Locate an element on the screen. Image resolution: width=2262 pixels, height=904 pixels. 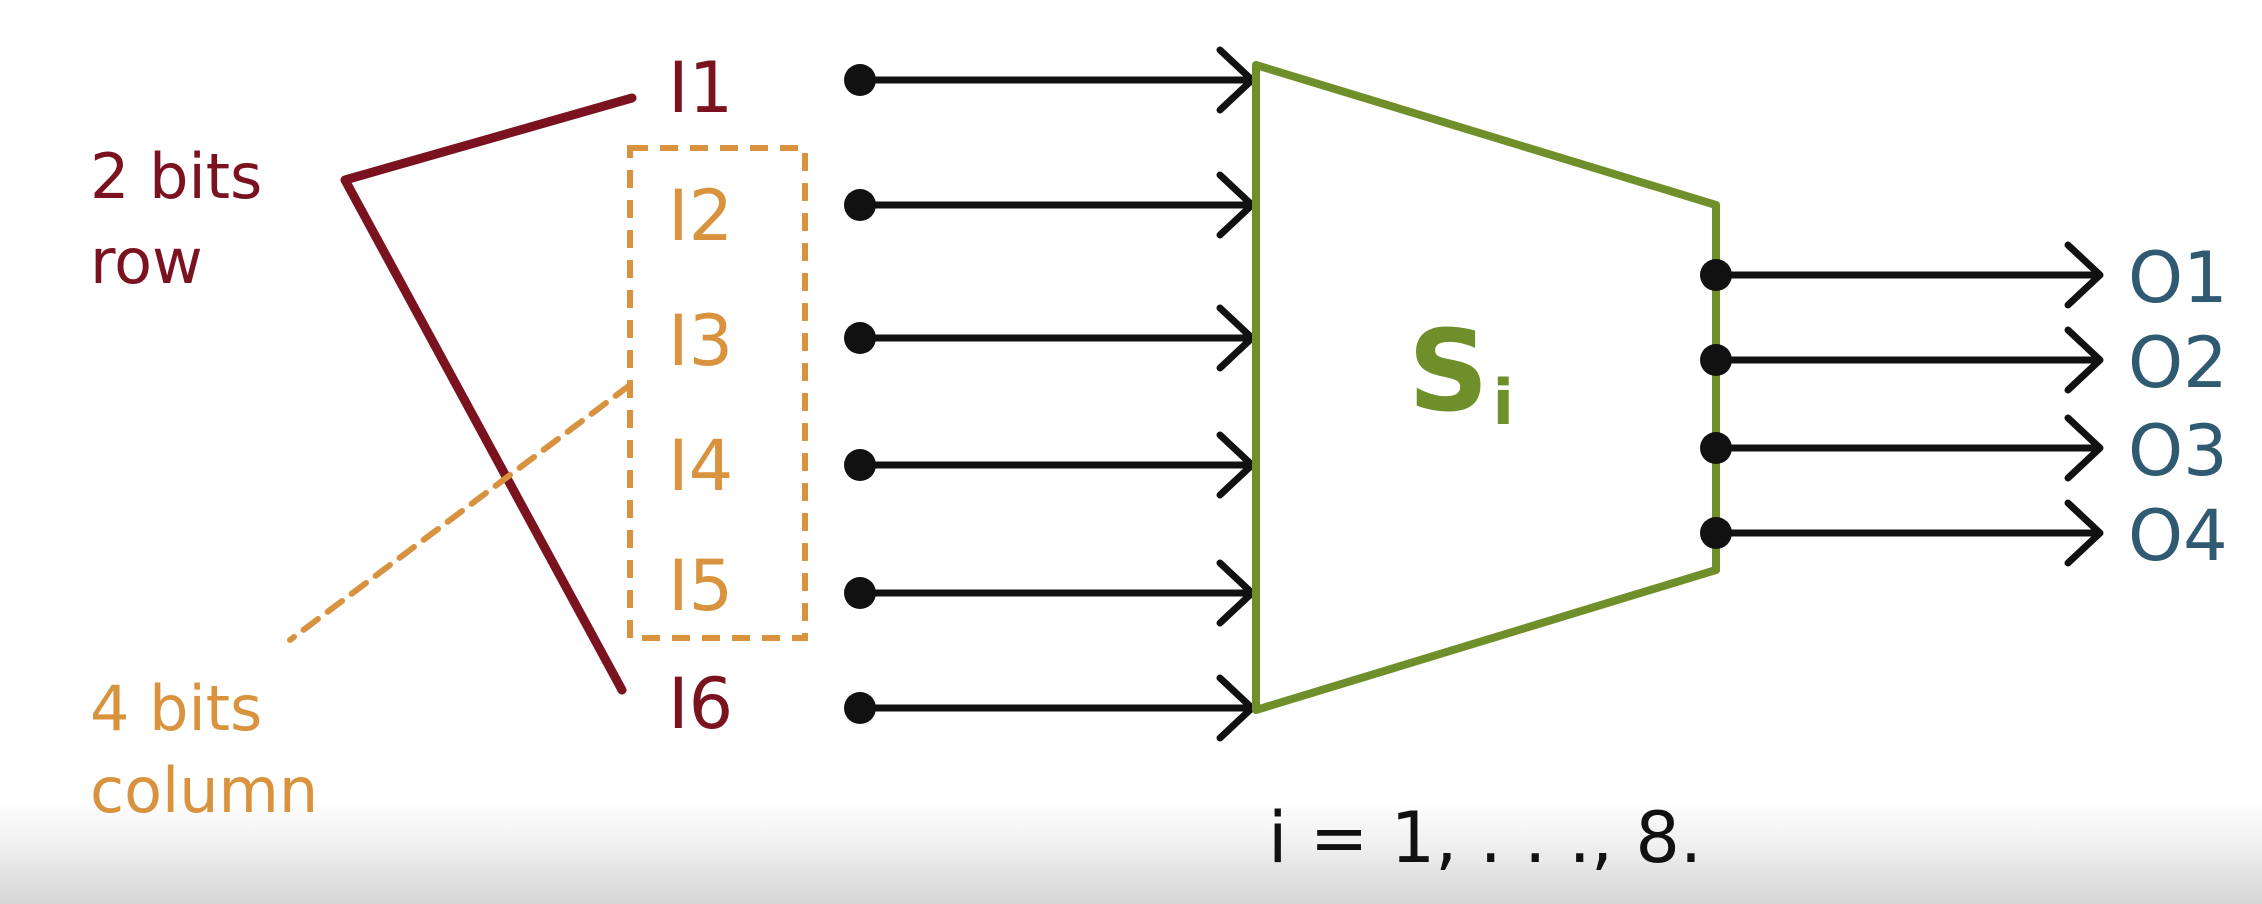
s-box-label-subscript: i is located at coordinates (1503, 402).